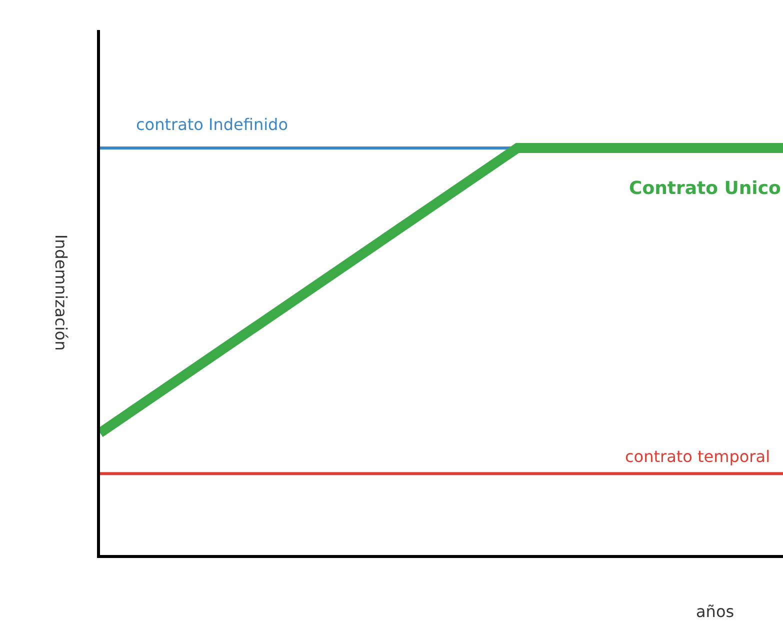 This screenshot has height=630, width=783. Describe the element at coordinates (212, 124) in the screenshot. I see `series-label: contrato Indefinido` at that location.